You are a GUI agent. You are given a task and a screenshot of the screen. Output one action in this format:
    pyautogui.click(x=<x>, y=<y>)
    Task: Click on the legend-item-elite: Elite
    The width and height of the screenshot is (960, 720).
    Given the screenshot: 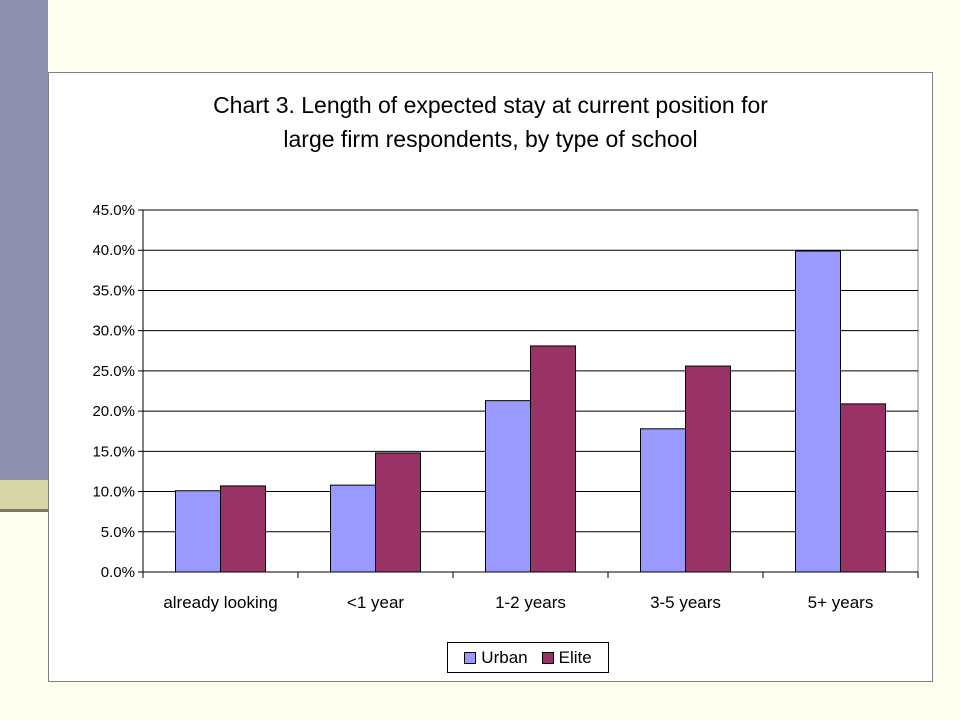 What is the action you would take?
    pyautogui.click(x=566, y=657)
    